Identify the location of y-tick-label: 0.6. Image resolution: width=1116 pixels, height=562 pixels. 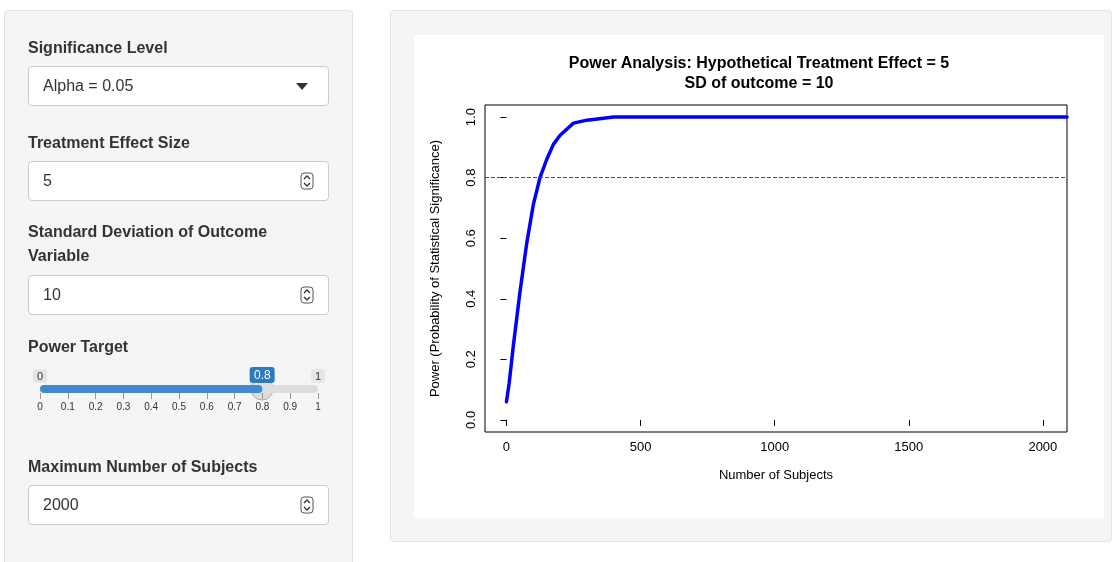
(470, 238).